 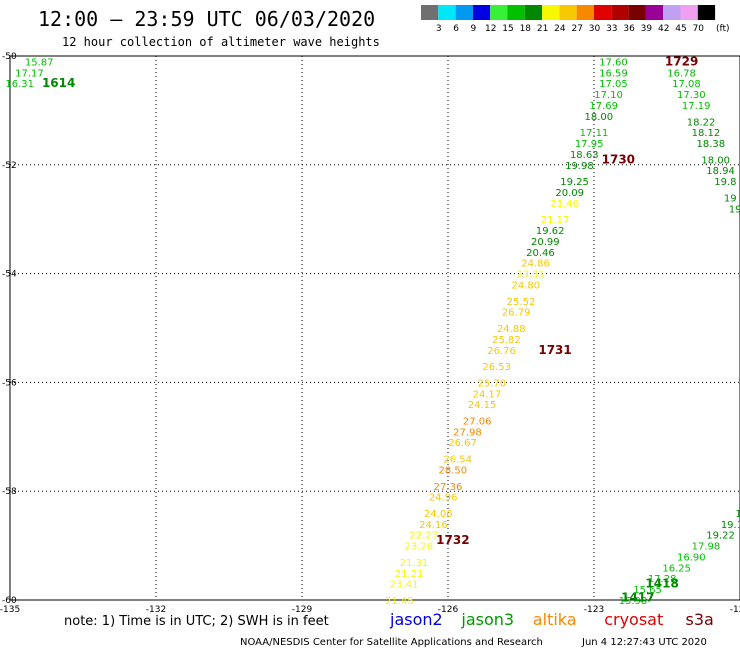 What do you see at coordinates (416, 619) in the screenshot?
I see `satellite-name: jason2` at bounding box center [416, 619].